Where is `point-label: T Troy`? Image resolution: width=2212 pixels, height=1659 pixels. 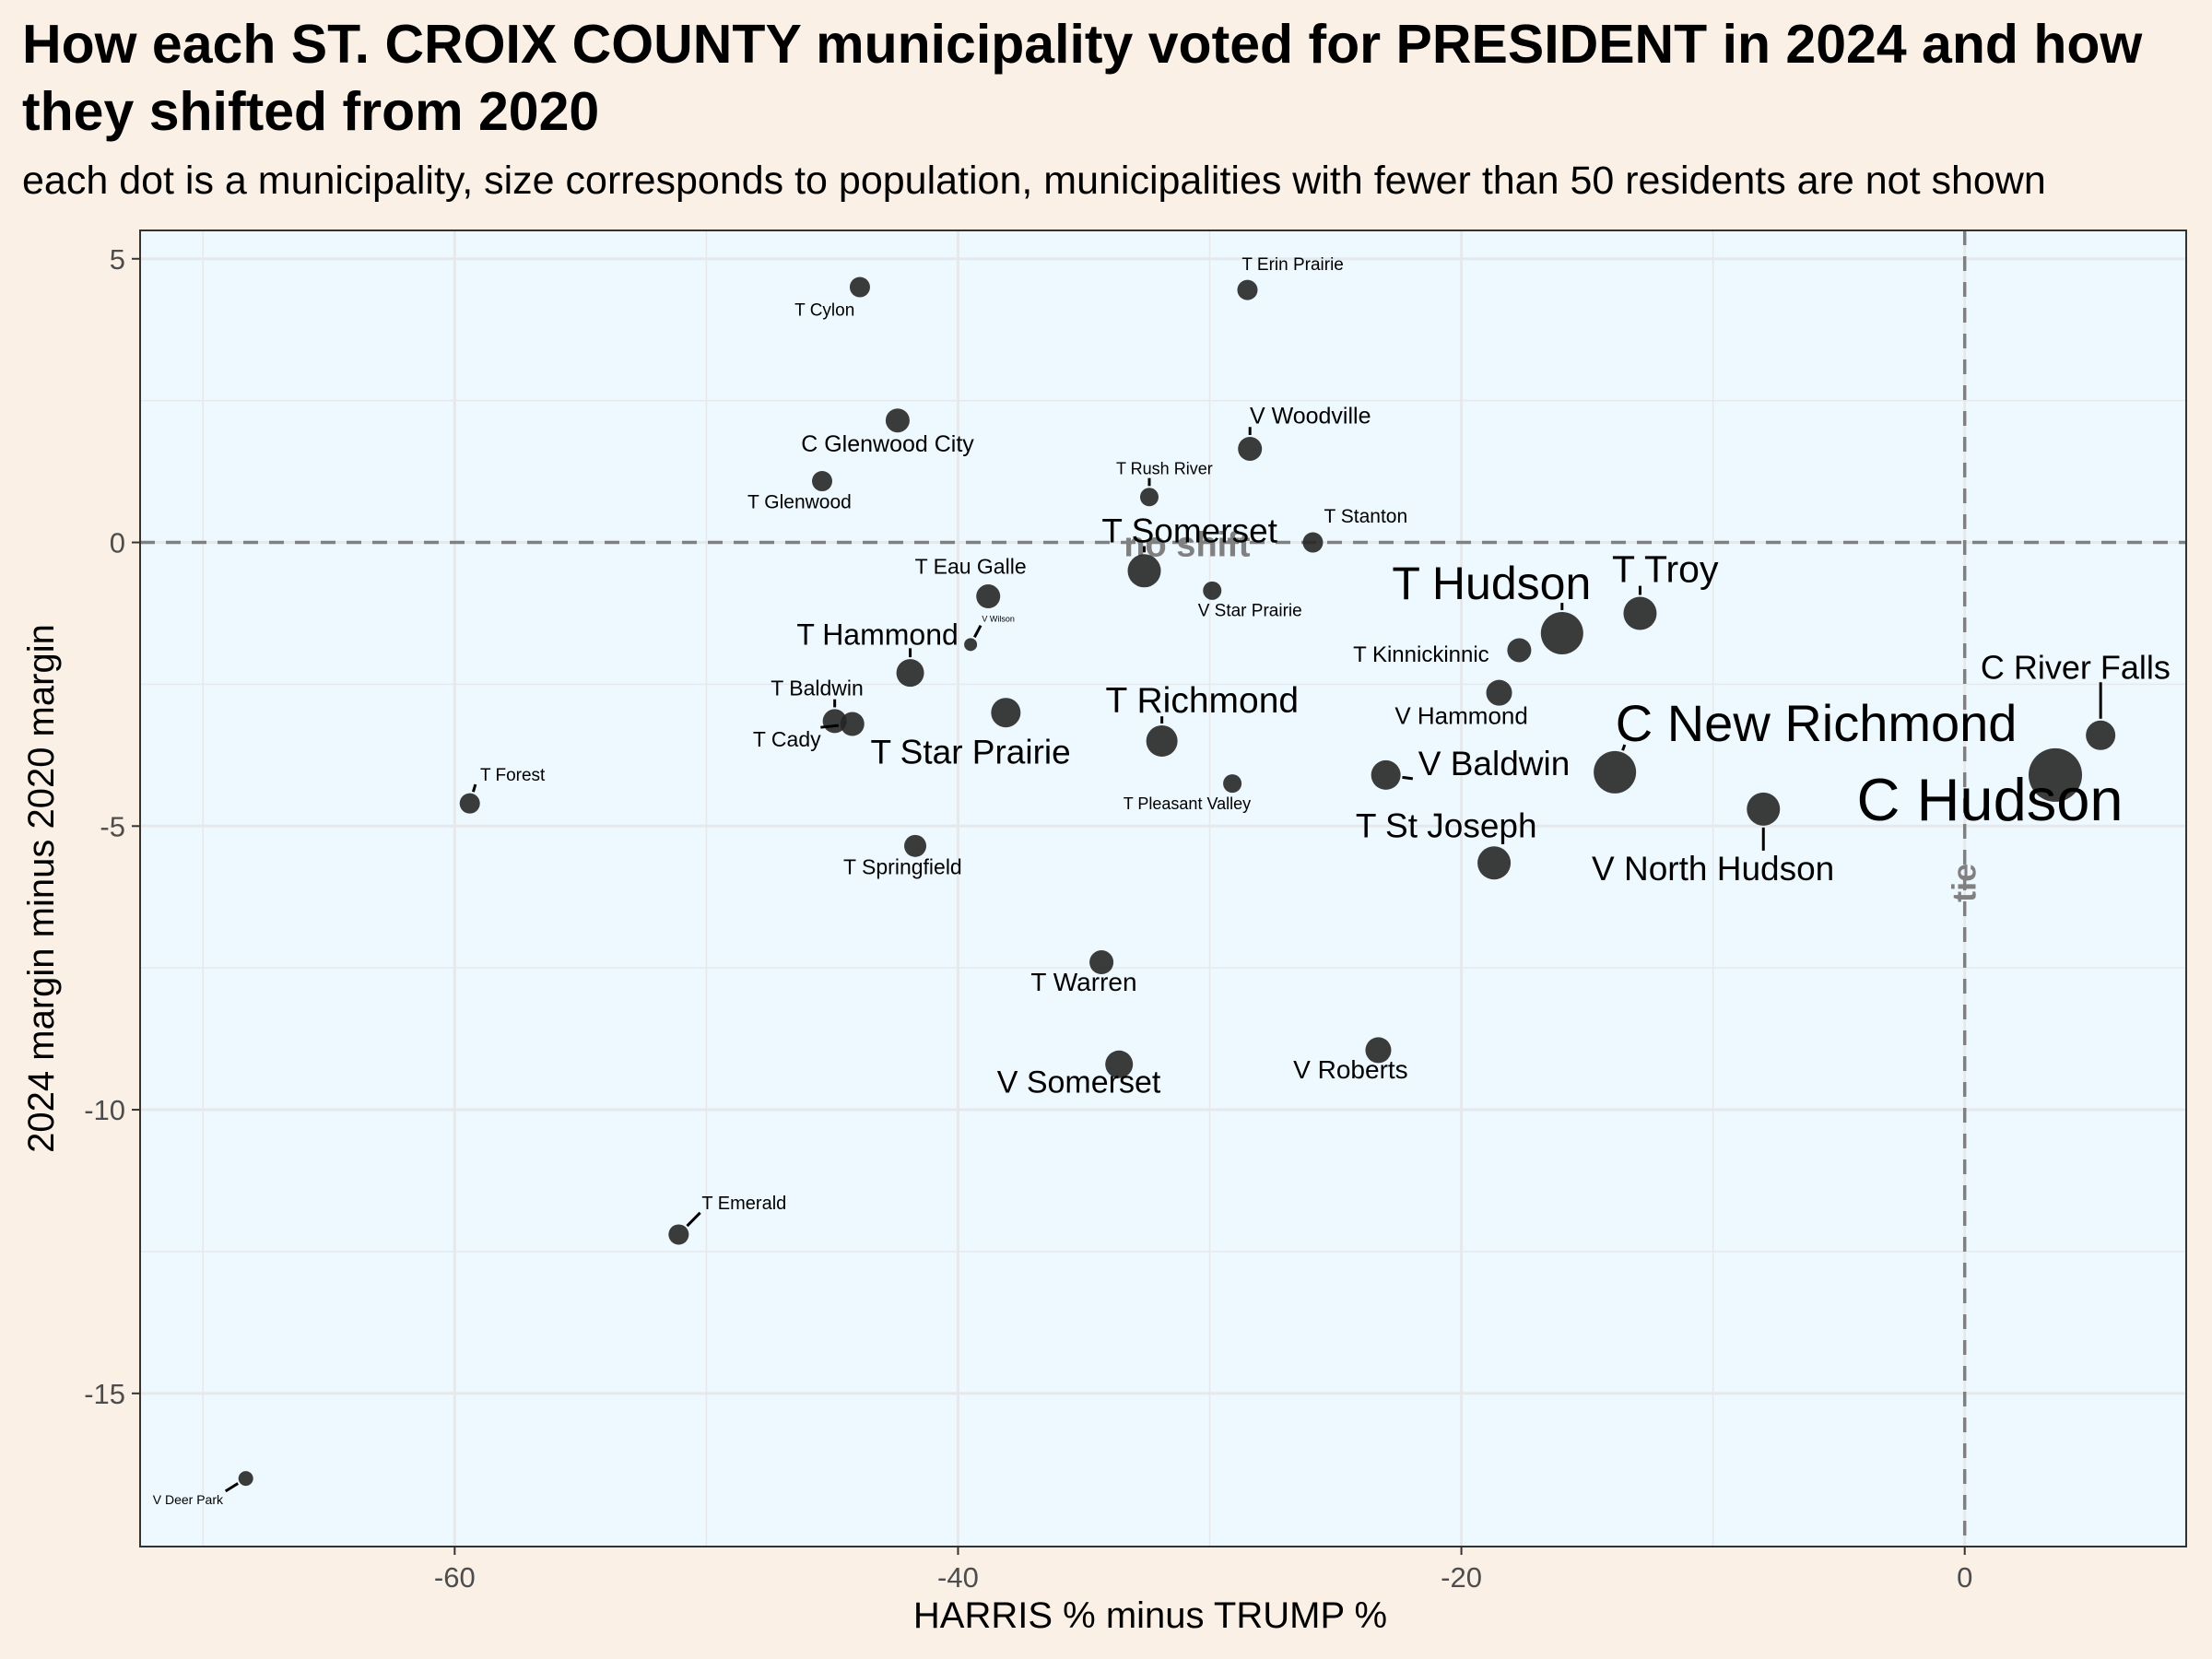
point-label: T Troy is located at coordinates (1665, 569).